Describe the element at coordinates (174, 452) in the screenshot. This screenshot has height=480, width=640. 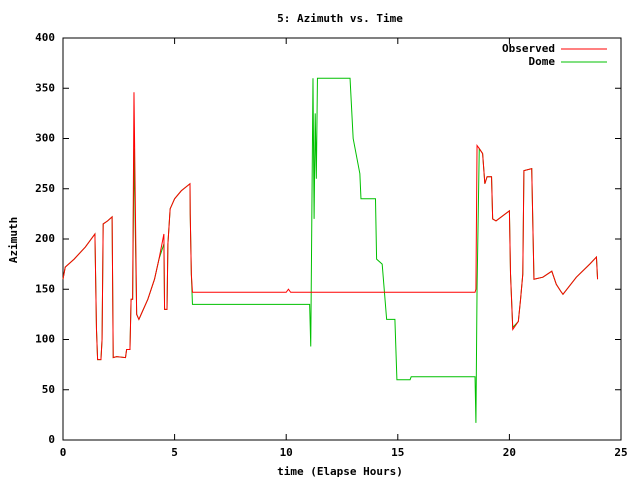
I see `x-tick-label: 5` at that location.